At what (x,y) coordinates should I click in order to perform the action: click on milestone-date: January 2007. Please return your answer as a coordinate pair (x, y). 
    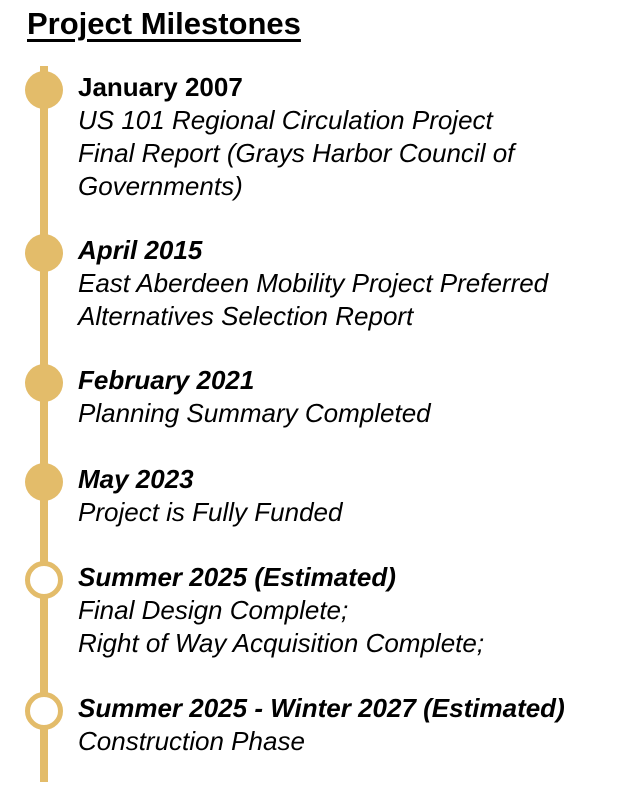
    Looking at the image, I should click on (160, 87).